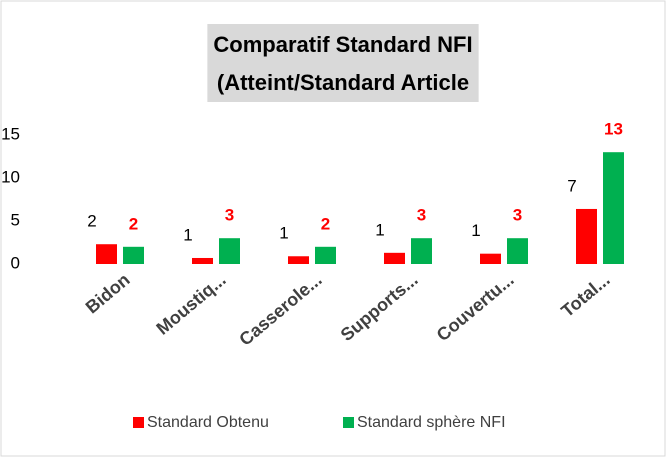 Image resolution: width=666 pixels, height=457 pixels. What do you see at coordinates (343, 82) in the screenshot?
I see `chart-title: (Atteint/Standard Article` at bounding box center [343, 82].